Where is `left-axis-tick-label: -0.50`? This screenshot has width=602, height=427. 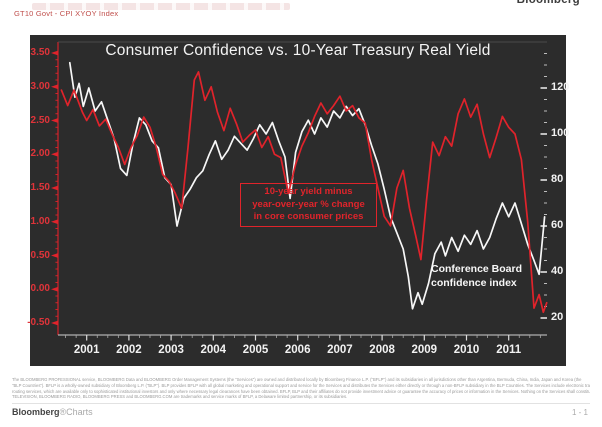
left-axis-tick-label: -0.50 is located at coordinates (38, 322).